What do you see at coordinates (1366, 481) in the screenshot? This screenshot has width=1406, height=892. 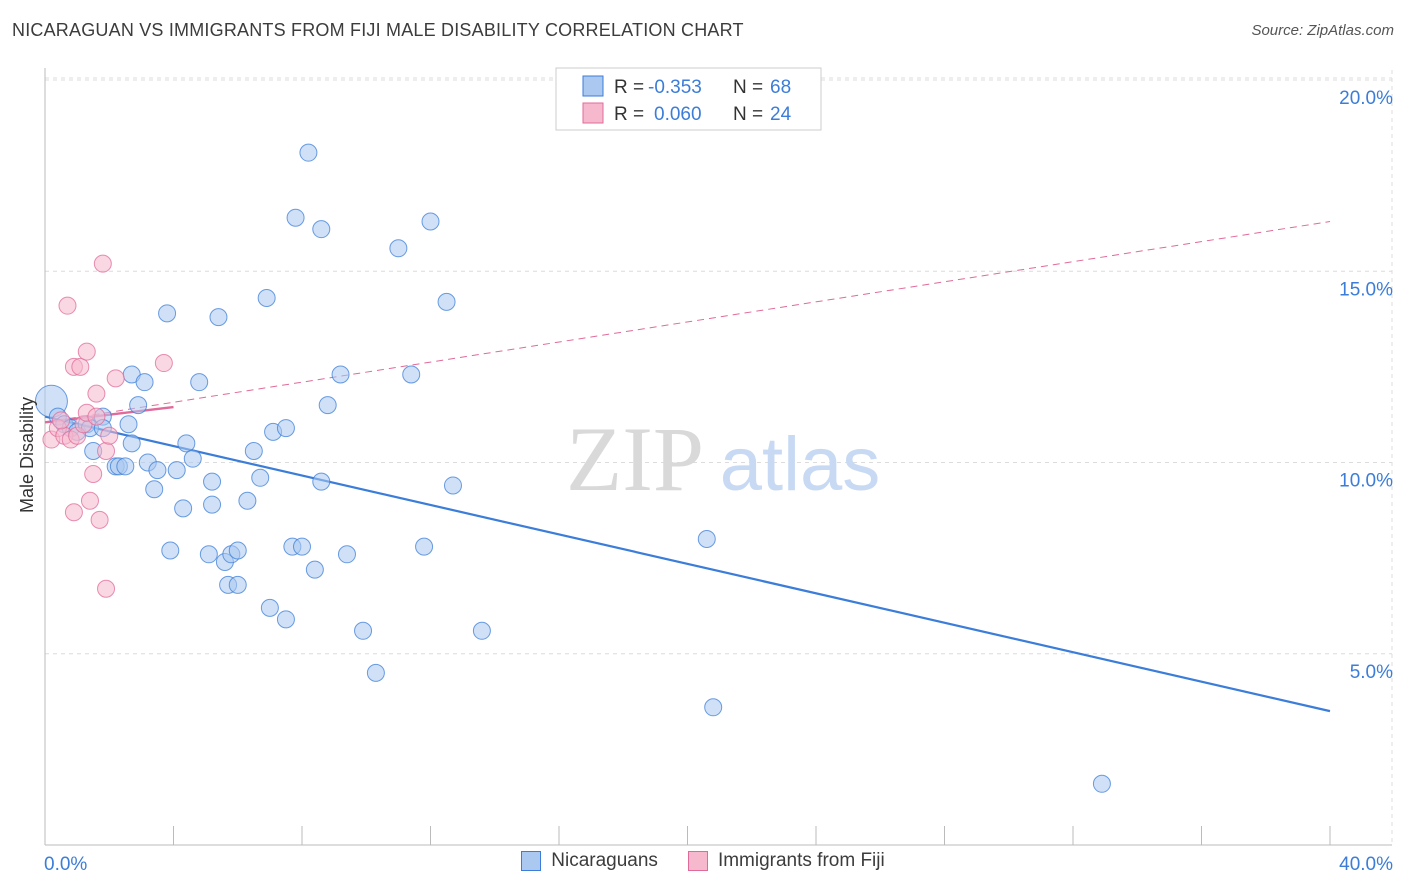 I see `y-tick-label: 10.0%` at bounding box center [1366, 481].